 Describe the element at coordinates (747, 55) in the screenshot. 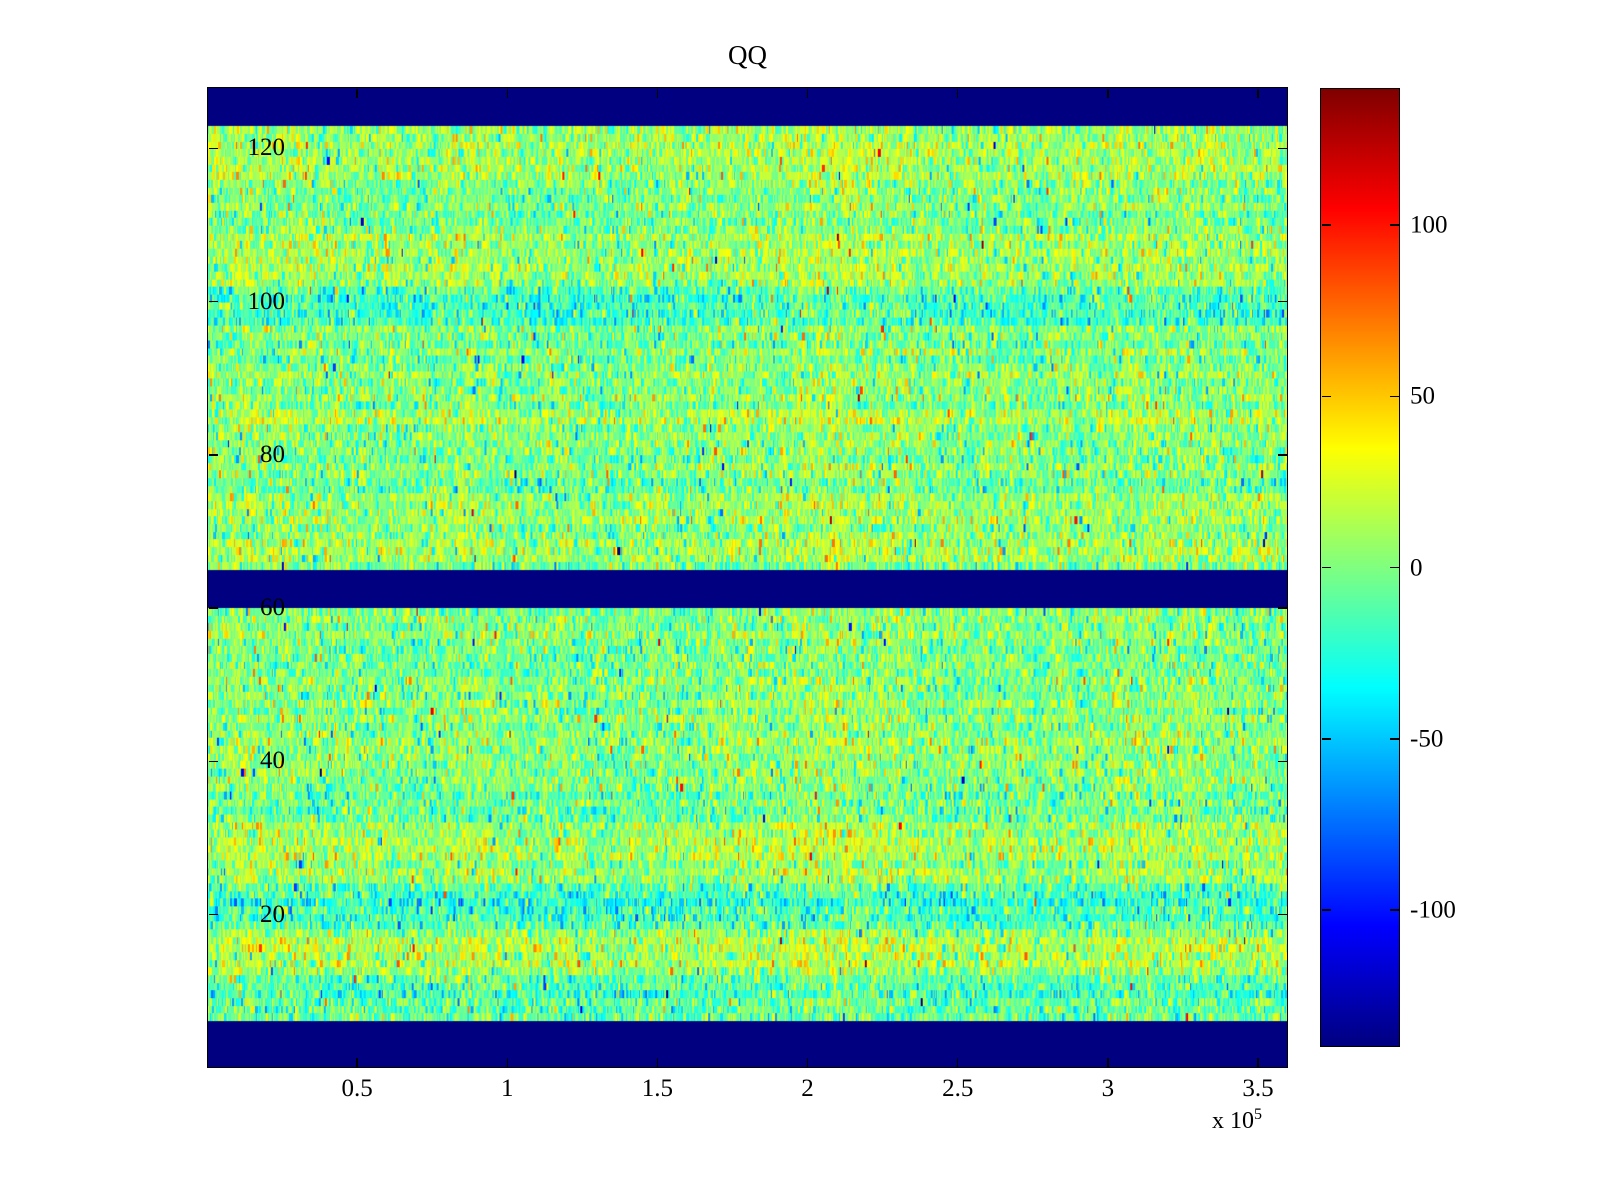

I see `page-title: QQ` at that location.